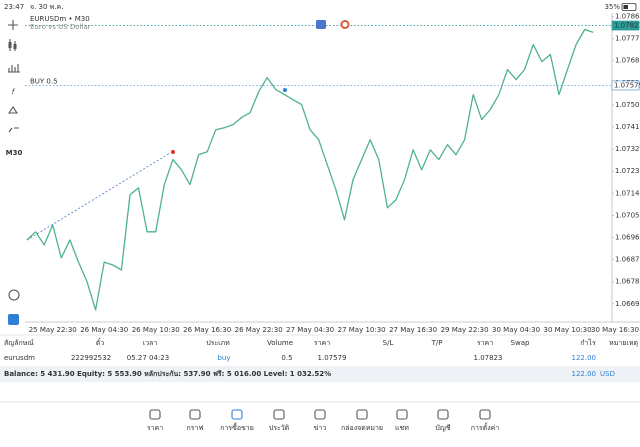 This screenshot has height=447, width=640. What do you see at coordinates (627, 260) in the screenshot?
I see `y-tick-label: 1.06870` at bounding box center [627, 260].